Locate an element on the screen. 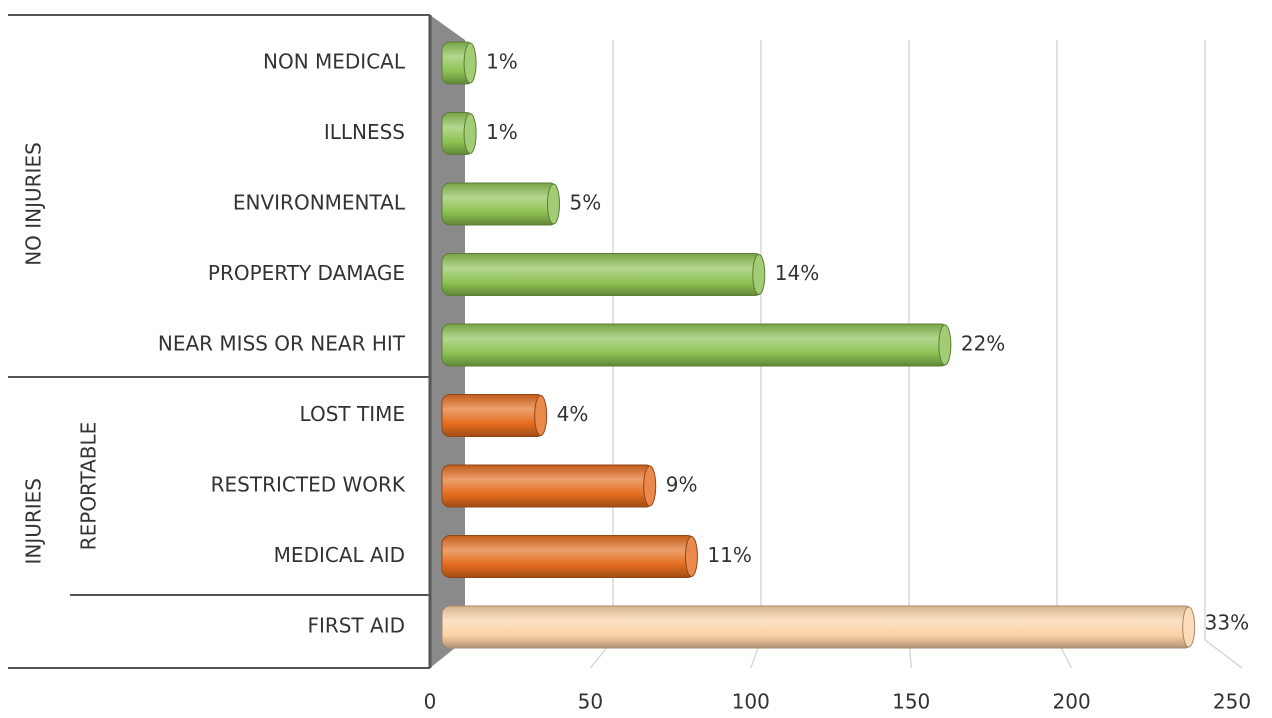 This screenshot has width=1272, height=718. group-label: REPORTABLE is located at coordinates (89, 486).